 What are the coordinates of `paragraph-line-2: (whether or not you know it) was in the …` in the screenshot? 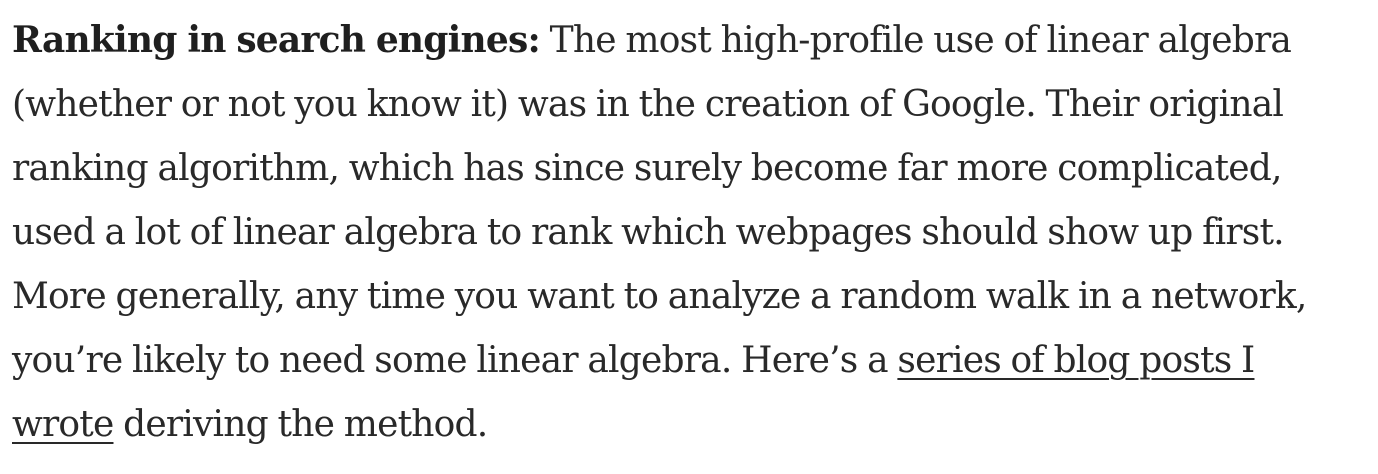 It's located at (648, 104).